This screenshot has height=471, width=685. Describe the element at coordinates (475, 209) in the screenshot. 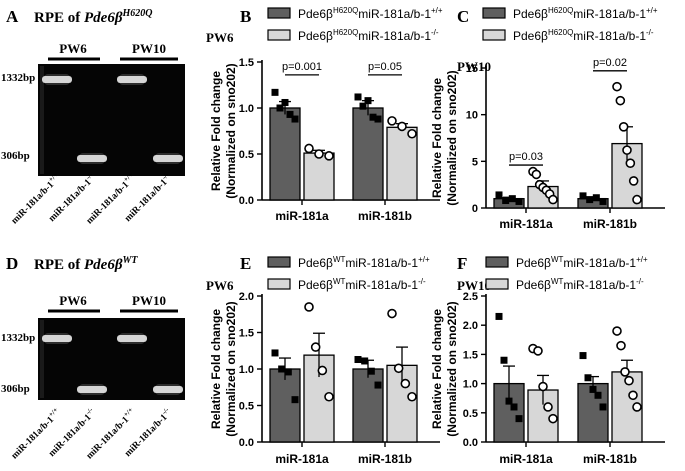

I see `y-tick-label: 0` at that location.